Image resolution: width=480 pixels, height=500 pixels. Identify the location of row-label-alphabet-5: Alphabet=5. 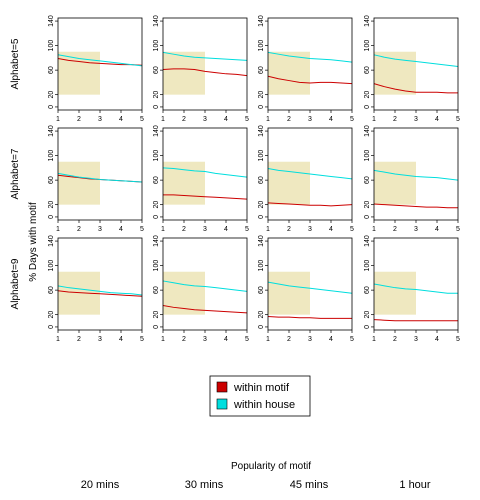
(15, 63).